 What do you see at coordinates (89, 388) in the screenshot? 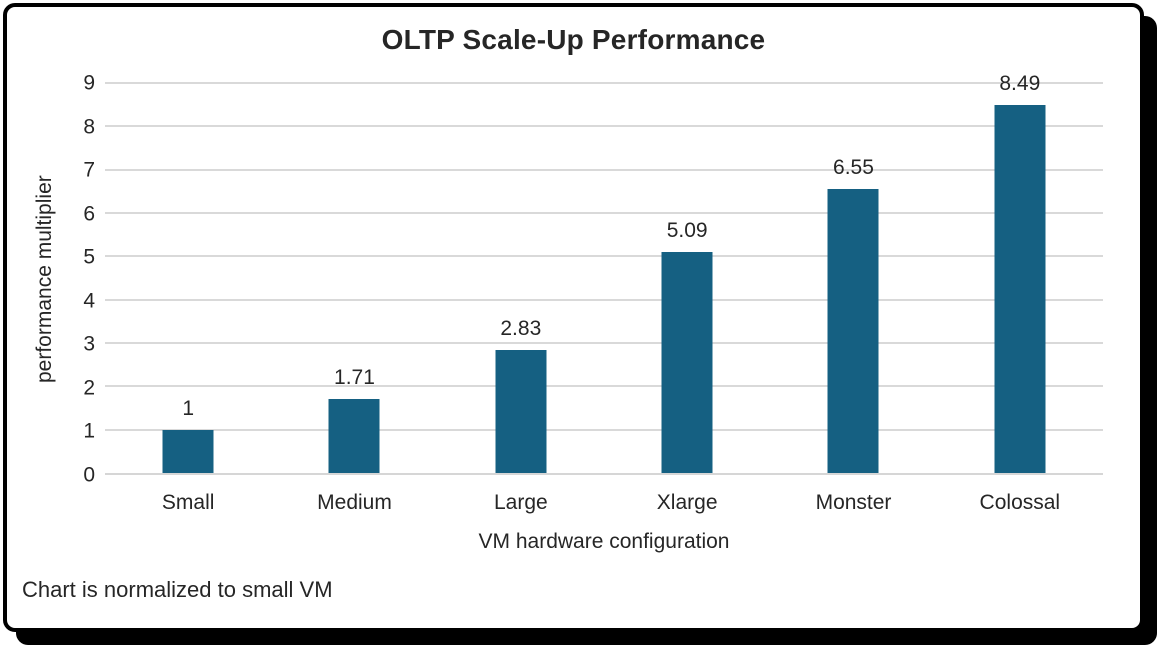
I see `y-tick-label: 2` at bounding box center [89, 388].